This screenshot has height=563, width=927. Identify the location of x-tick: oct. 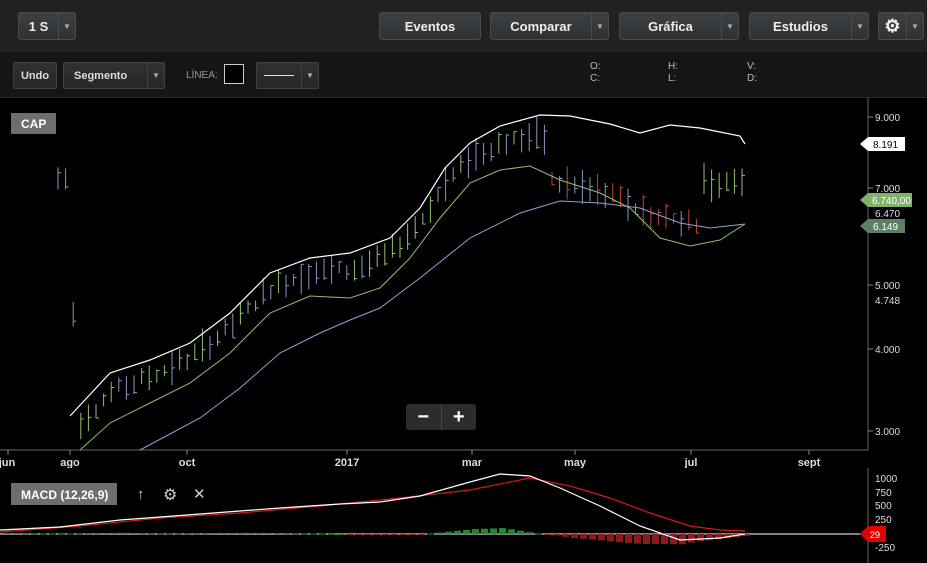
(187, 462).